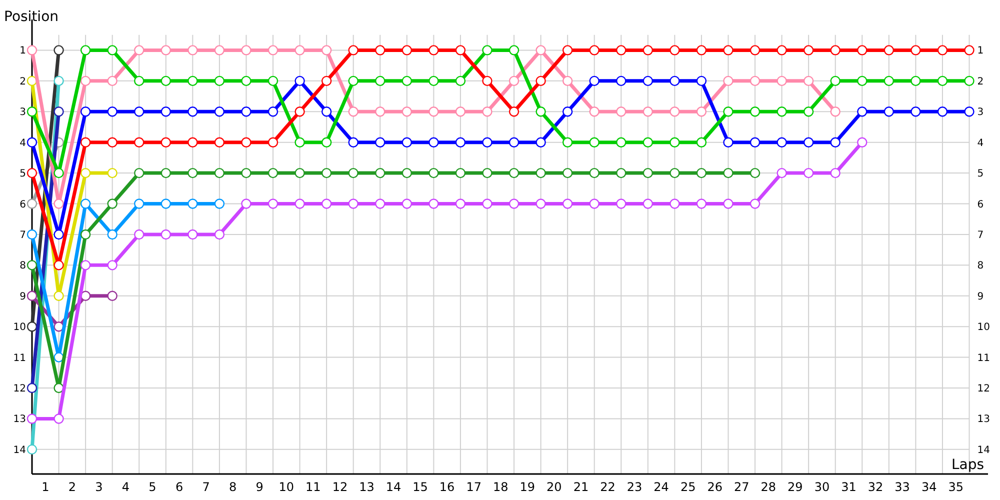  What do you see at coordinates (902, 487) in the screenshot?
I see `x-tick-label: 33` at bounding box center [902, 487].